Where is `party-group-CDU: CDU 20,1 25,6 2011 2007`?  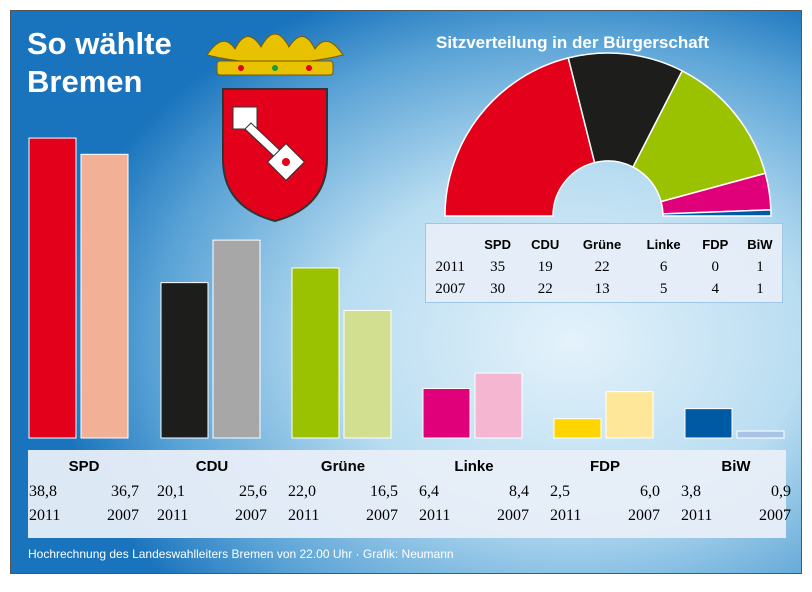
party-group-CDU: CDU 20,1 25,6 2011 2007 is located at coordinates (212, 489).